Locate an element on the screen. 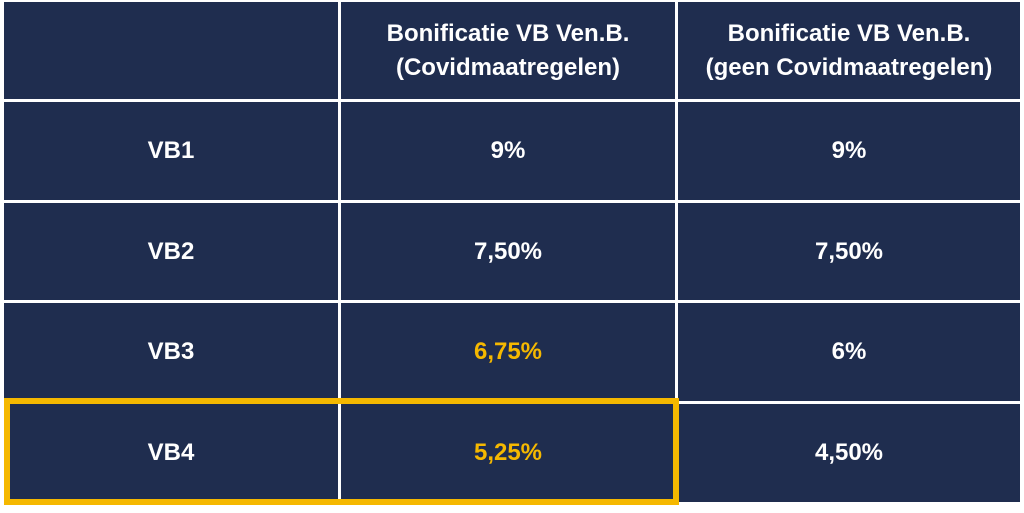 The width and height of the screenshot is (1024, 513). covid-value-cell: 7,50% is located at coordinates (508, 251).